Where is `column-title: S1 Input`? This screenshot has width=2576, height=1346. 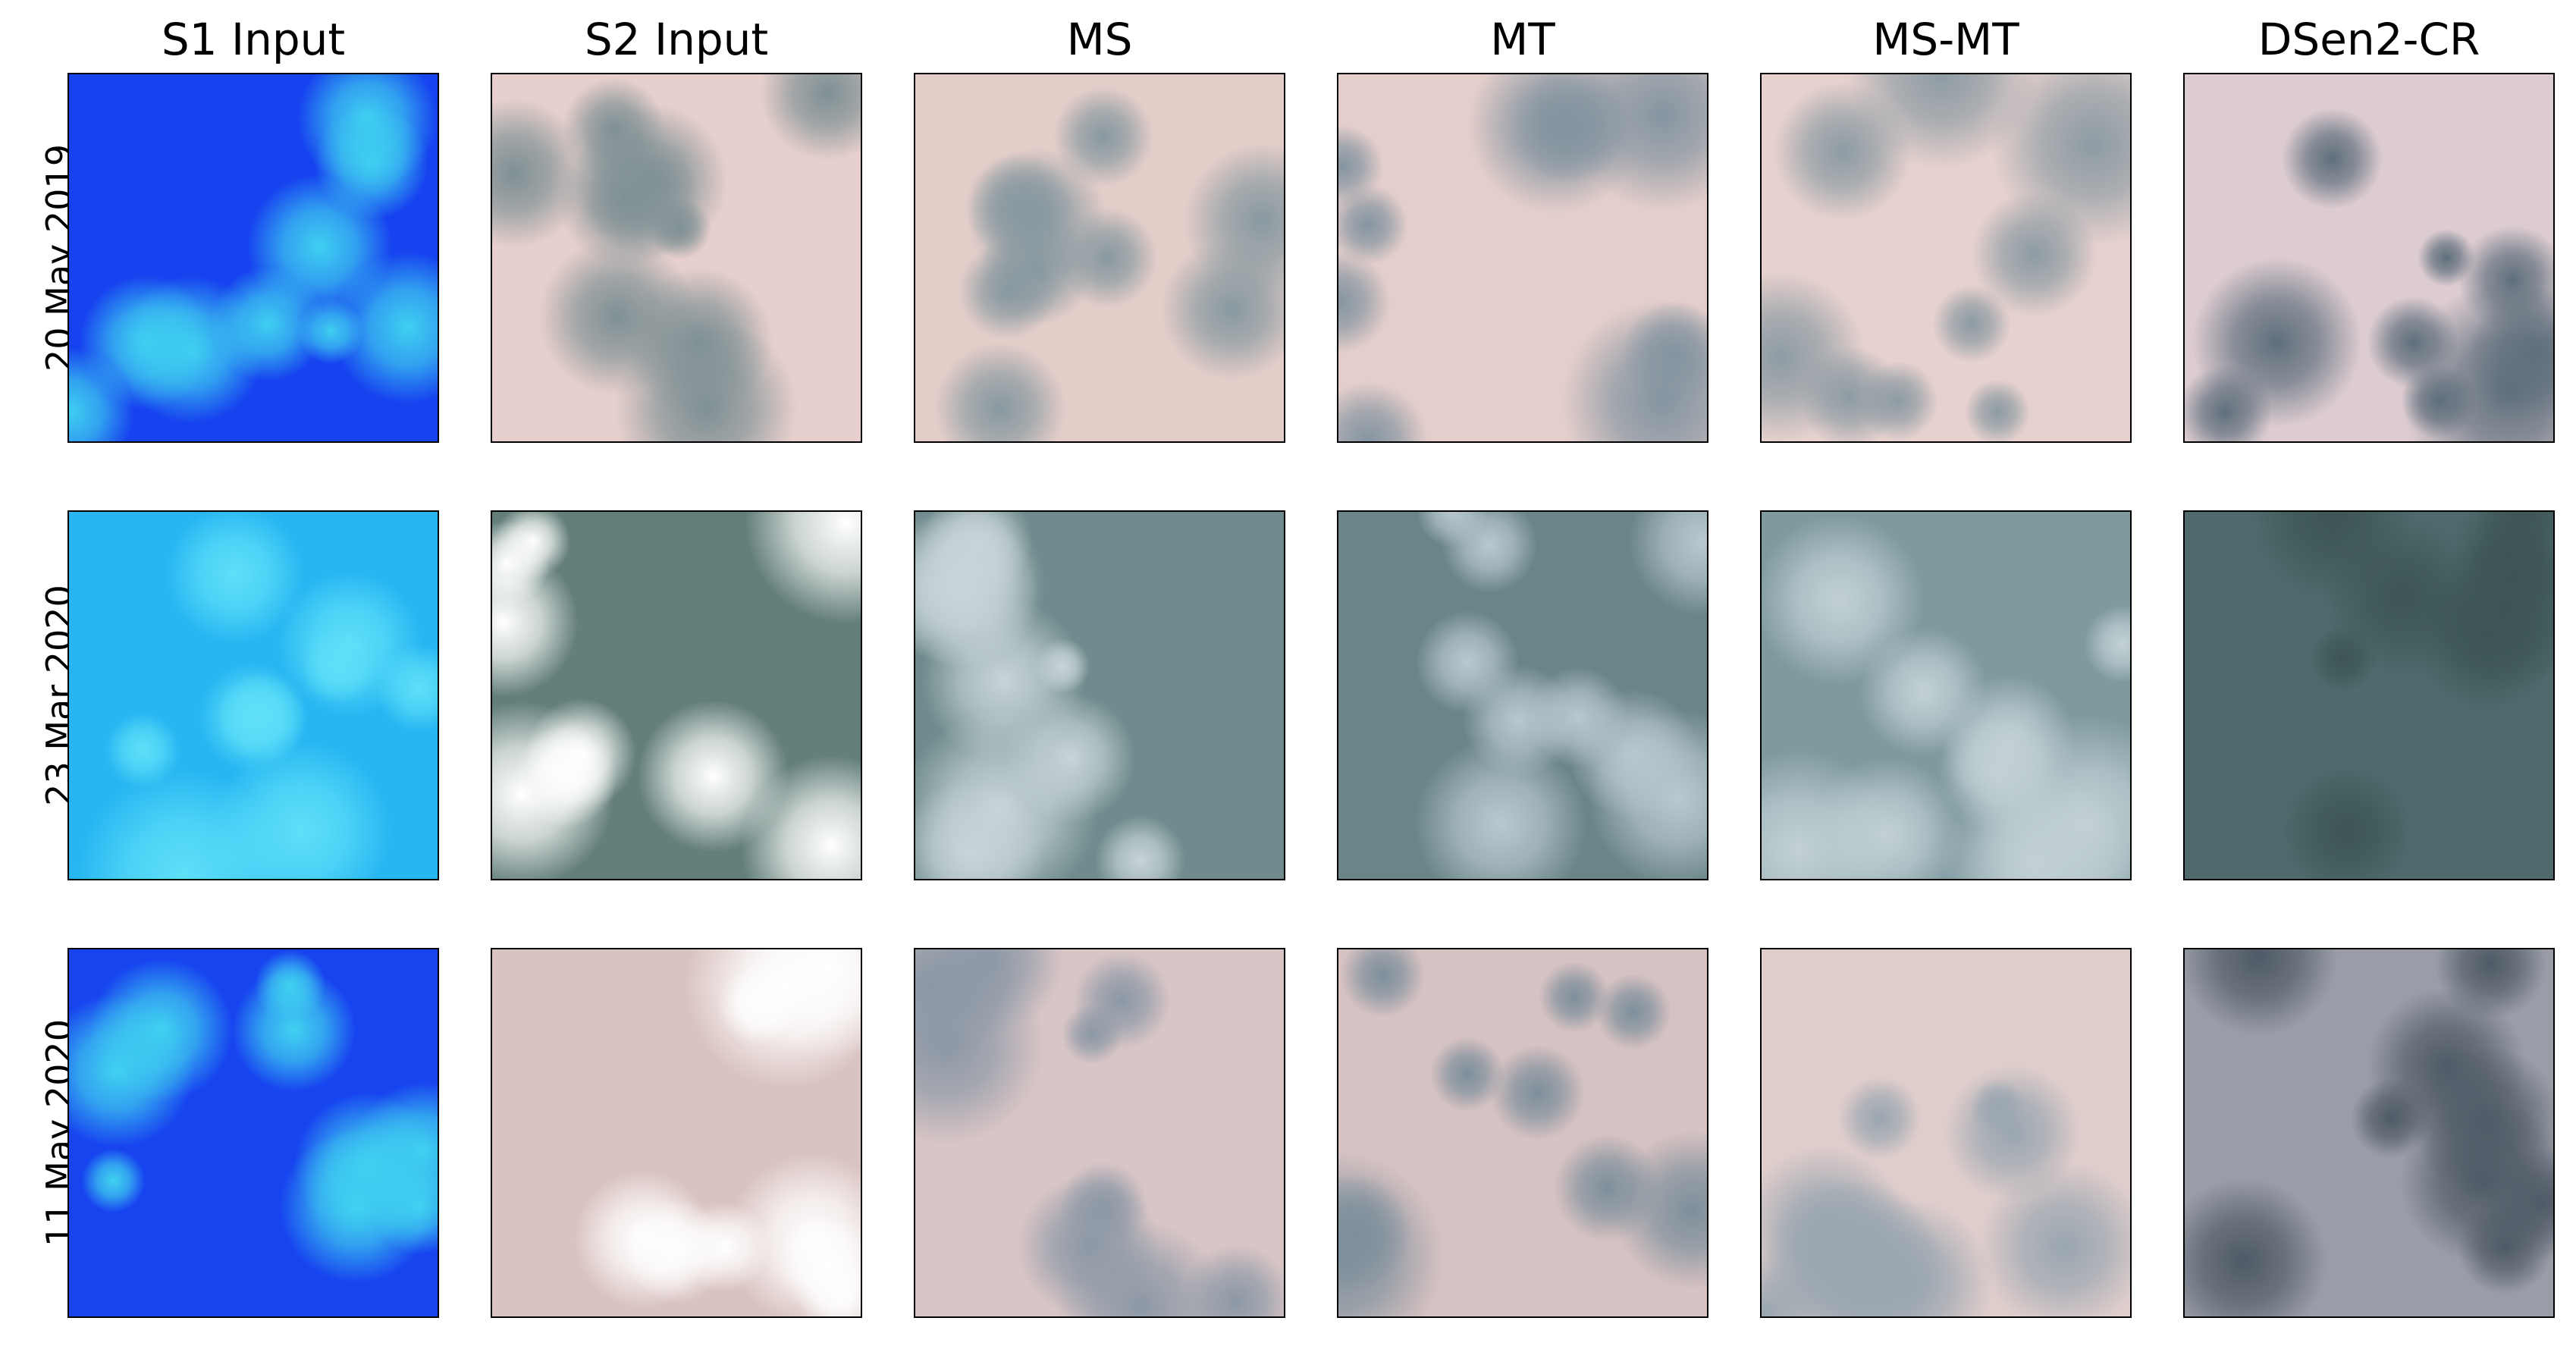
column-title: S1 Input is located at coordinates (253, 39).